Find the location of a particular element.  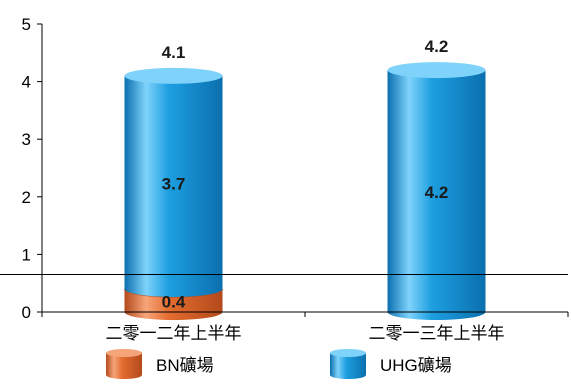

category-label-1: 二零一三年上半年 is located at coordinates (437, 333).